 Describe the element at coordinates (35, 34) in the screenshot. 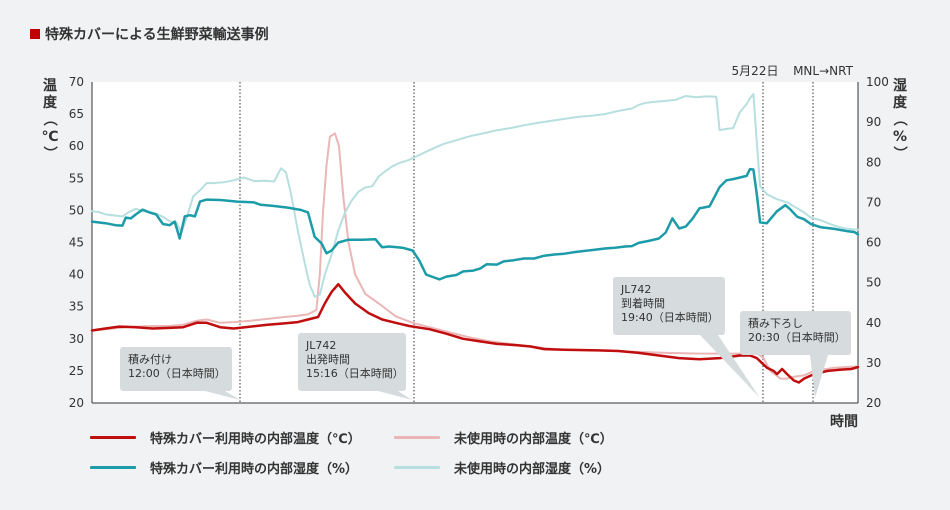

I see `title-square-icon` at that location.